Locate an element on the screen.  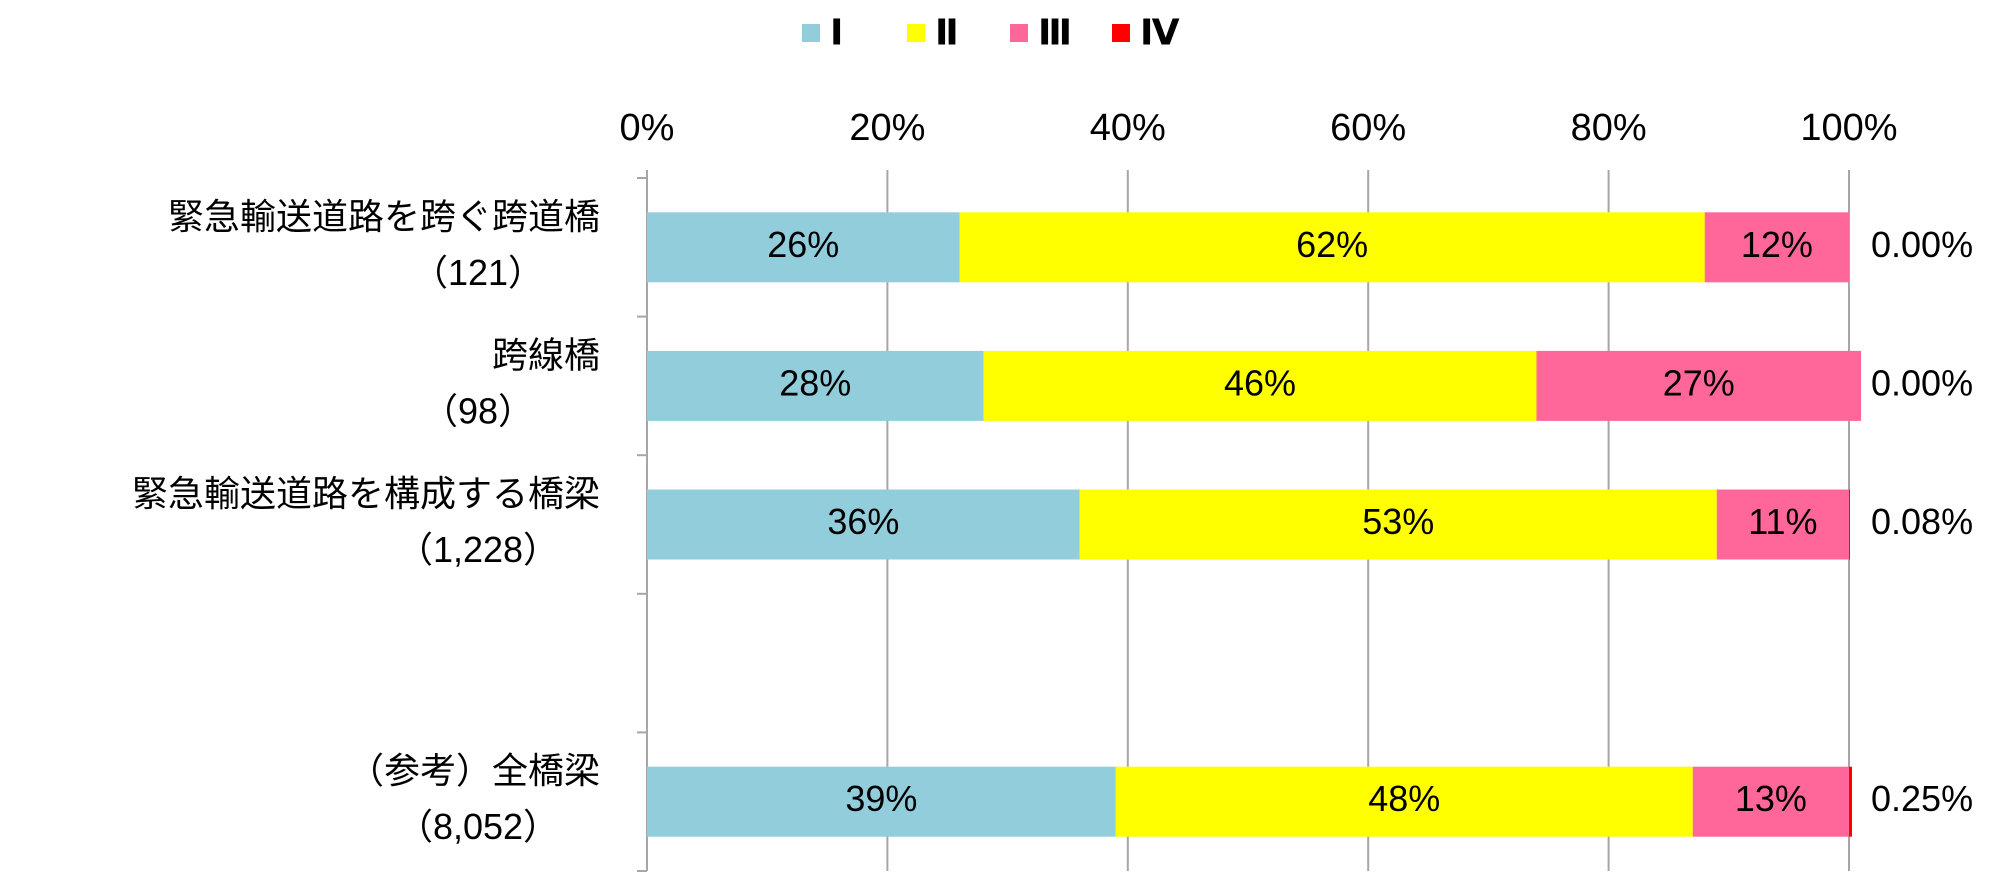
legend-label: Ⅱ is located at coordinates (947, 32).